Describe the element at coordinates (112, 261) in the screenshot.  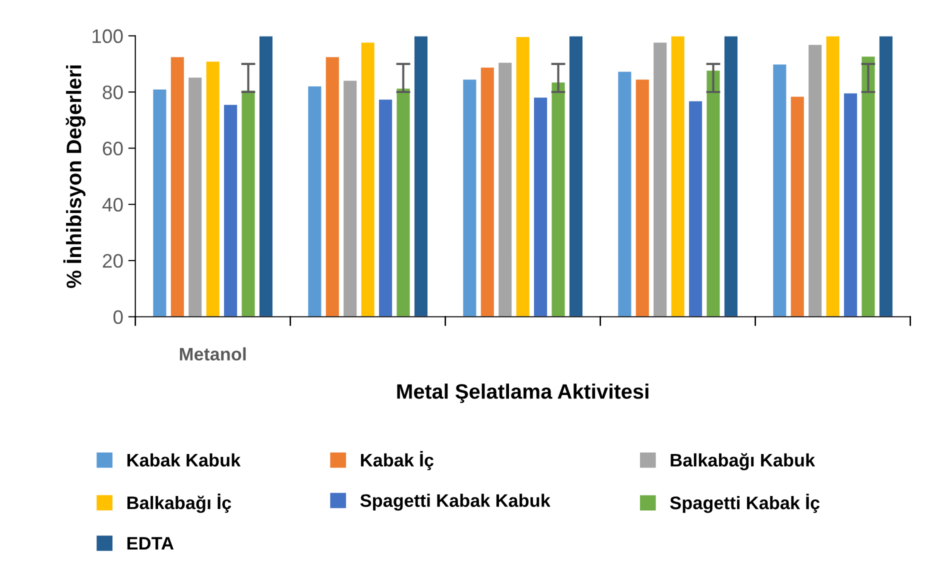
I see `y-tick-label: 20` at that location.